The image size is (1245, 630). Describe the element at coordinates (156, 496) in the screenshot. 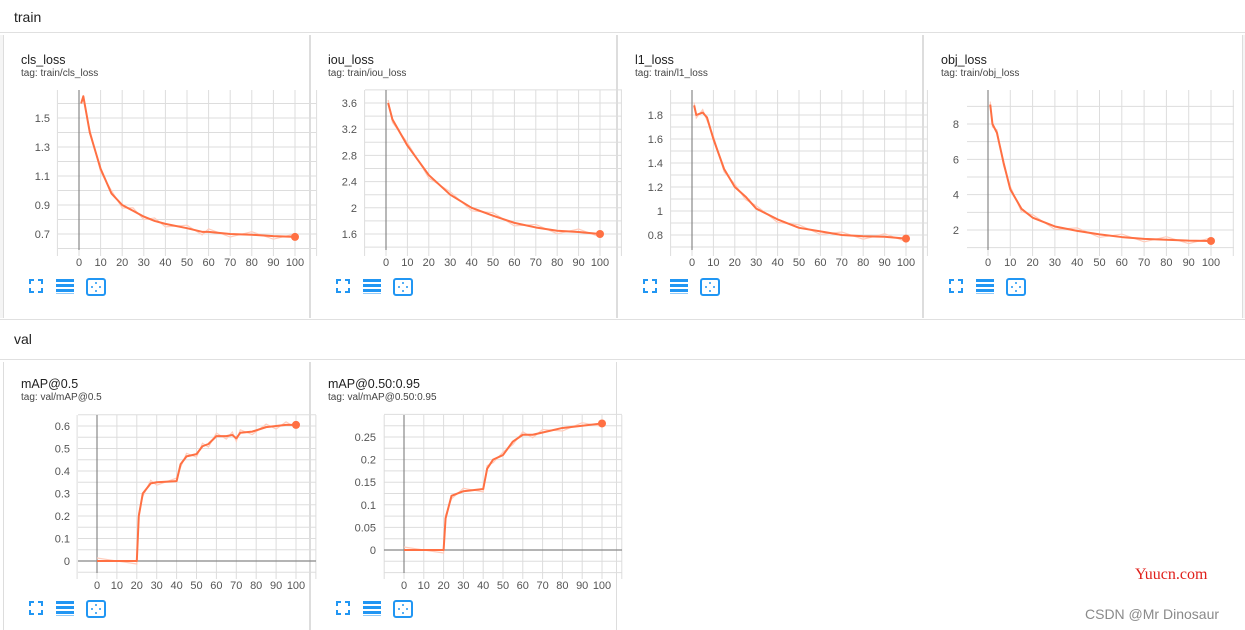

I see `chart-card: mAP@0.5 tag: val/mAP@0.5` at that location.